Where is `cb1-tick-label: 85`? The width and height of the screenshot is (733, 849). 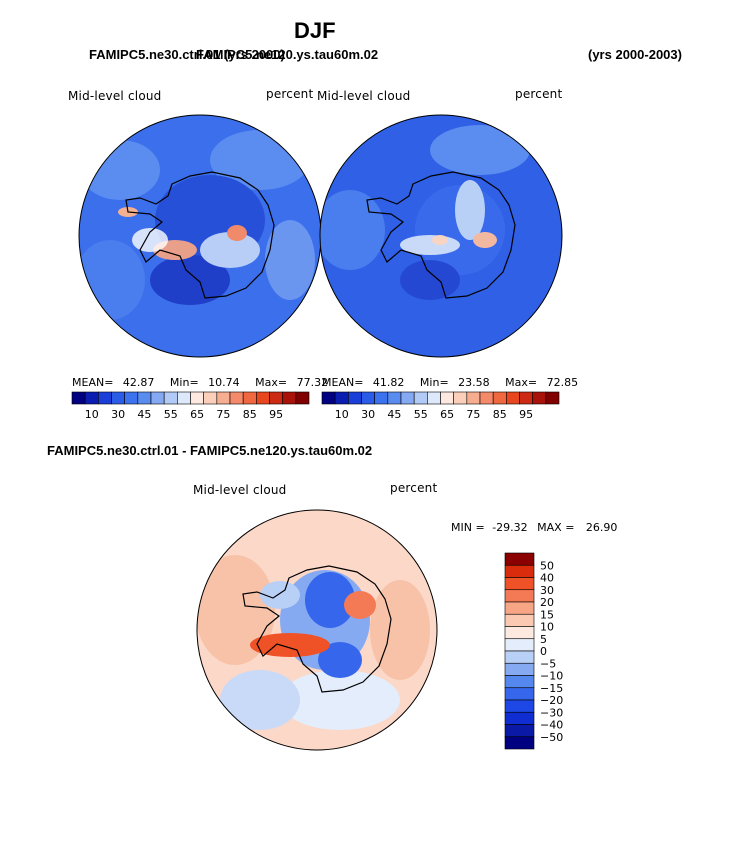 cb1-tick-label: 85 is located at coordinates (250, 414).